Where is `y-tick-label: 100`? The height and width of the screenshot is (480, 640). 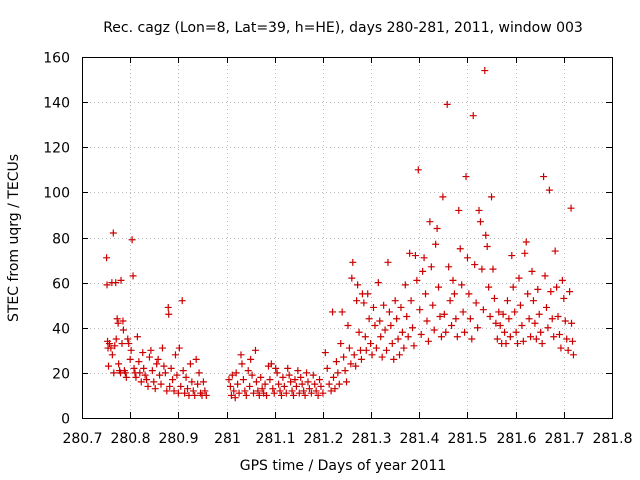 y-tick-label: 100 is located at coordinates (56, 194).